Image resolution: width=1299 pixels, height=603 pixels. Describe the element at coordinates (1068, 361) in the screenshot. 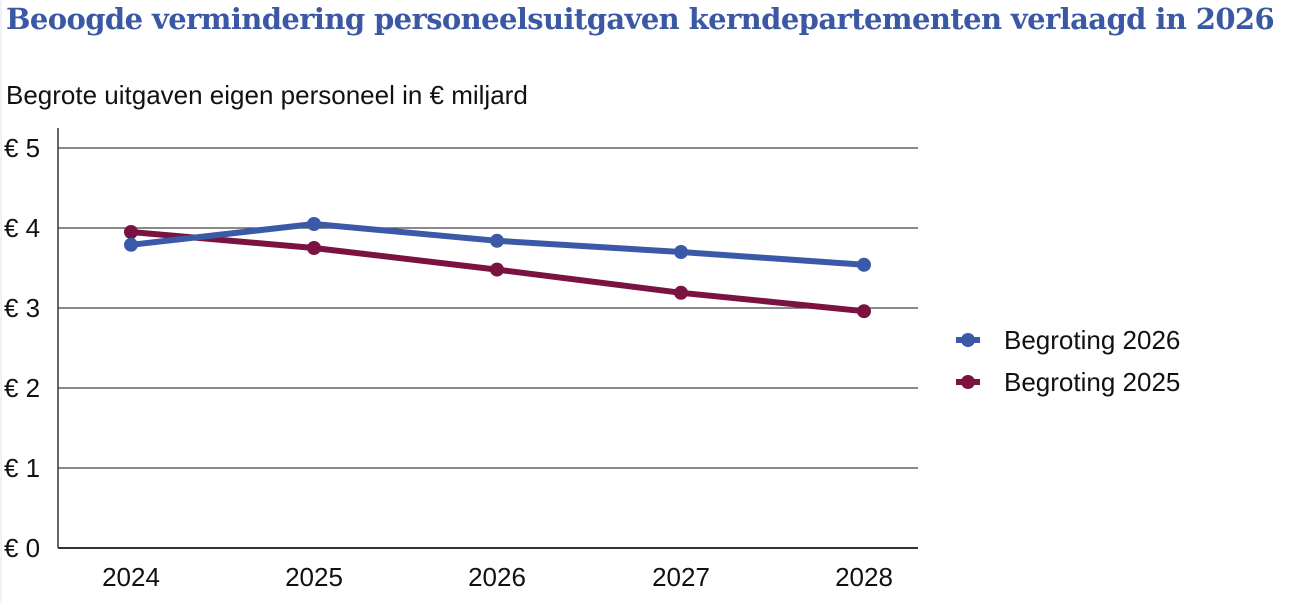

I see `legend: Begroting 2026 Begroting 2025` at that location.